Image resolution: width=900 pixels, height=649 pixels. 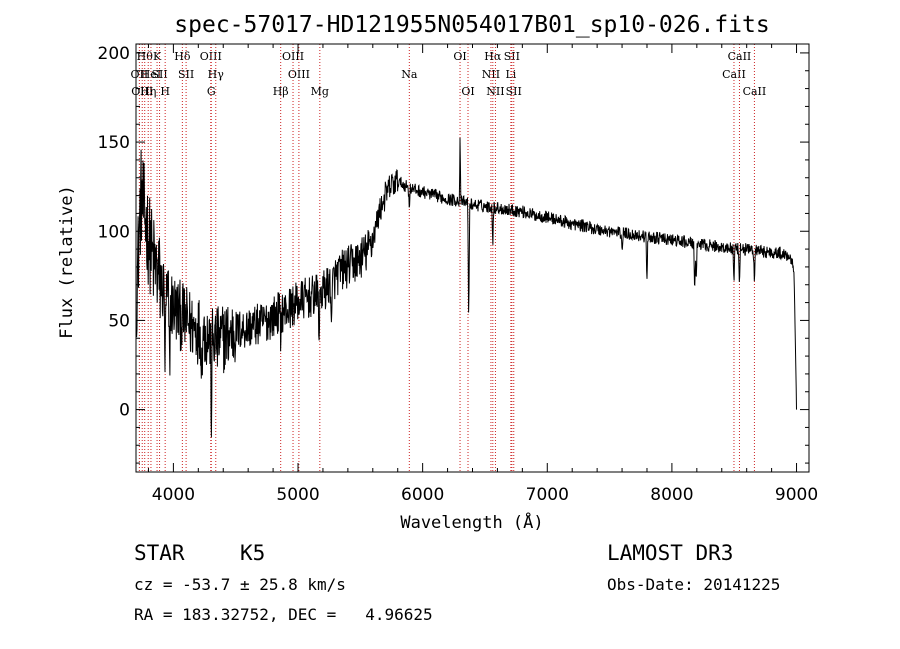 I want to click on spectral-line-label: G, so click(x=211, y=91).